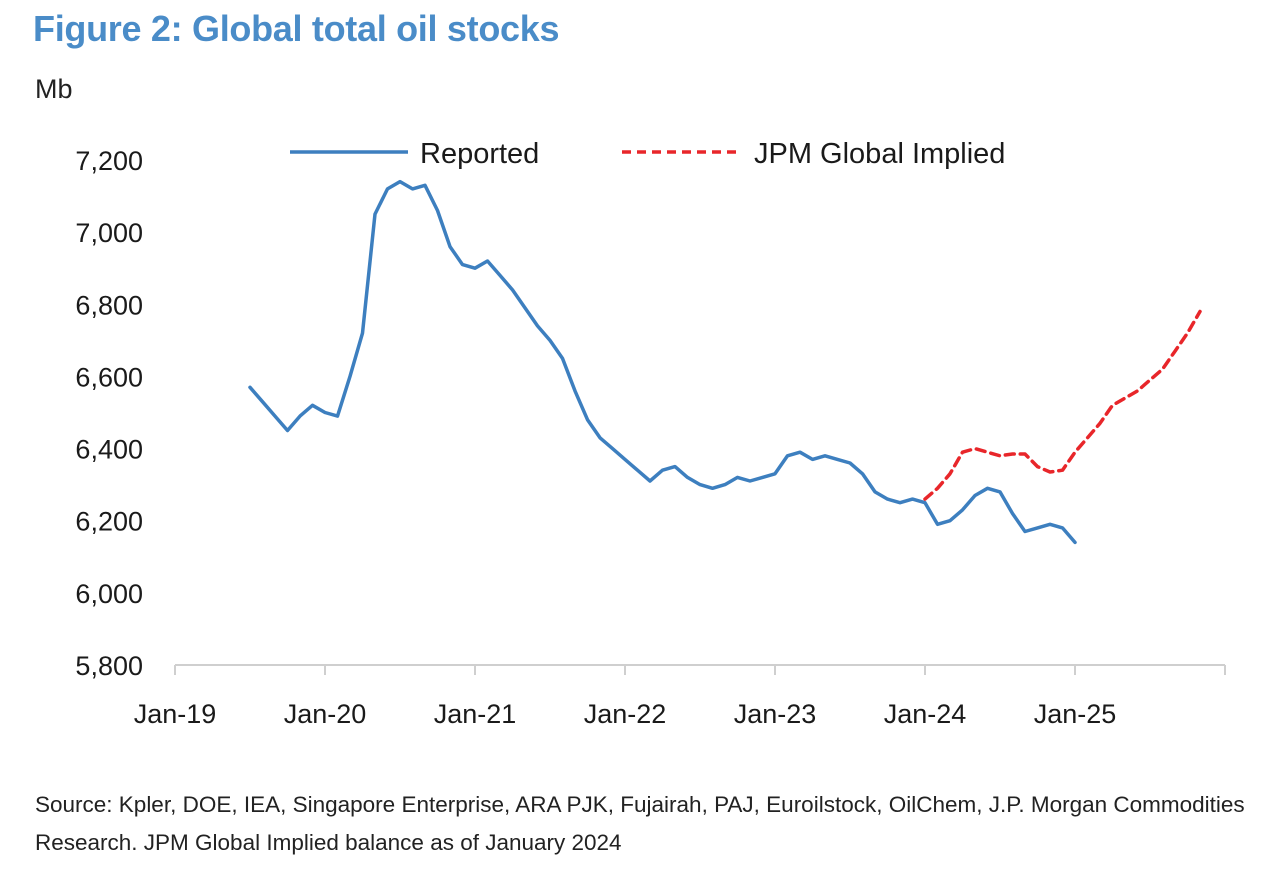  What do you see at coordinates (109, 377) in the screenshot?
I see `y-tick-label: 6,600` at bounding box center [109, 377].